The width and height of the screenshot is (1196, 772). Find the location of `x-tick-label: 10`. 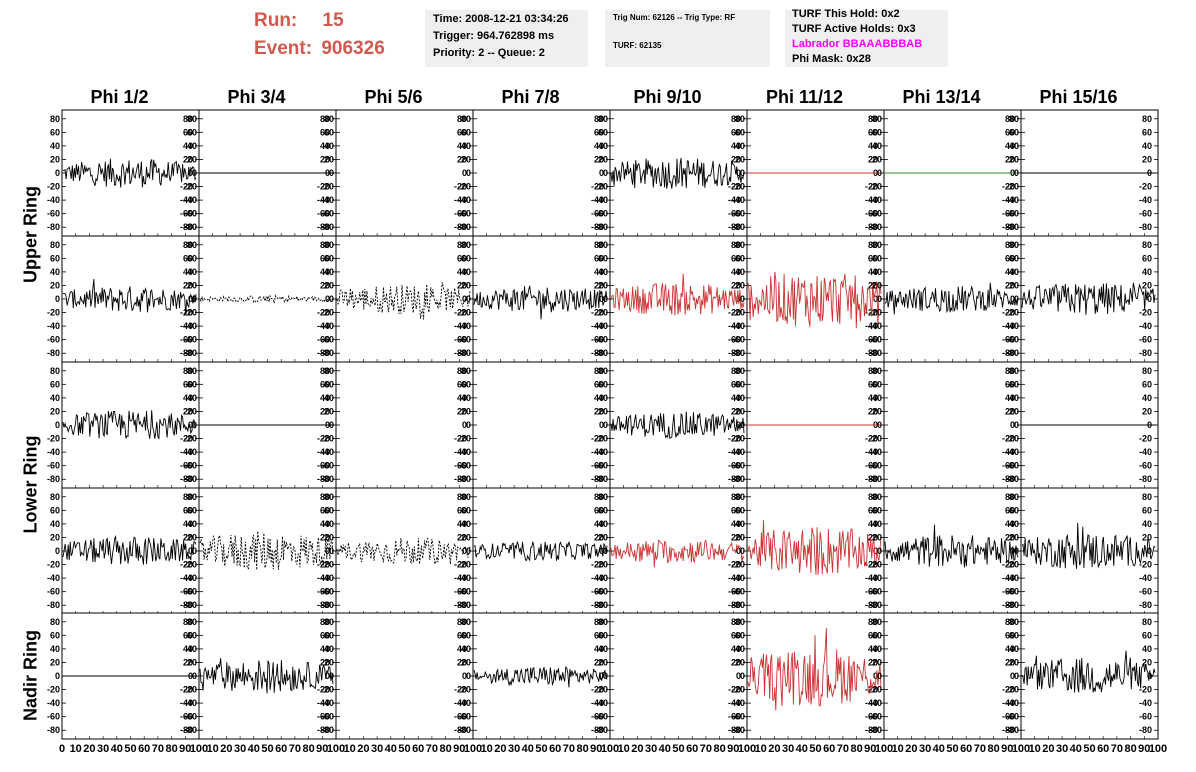

x-tick-label: 10 is located at coordinates (898, 749).